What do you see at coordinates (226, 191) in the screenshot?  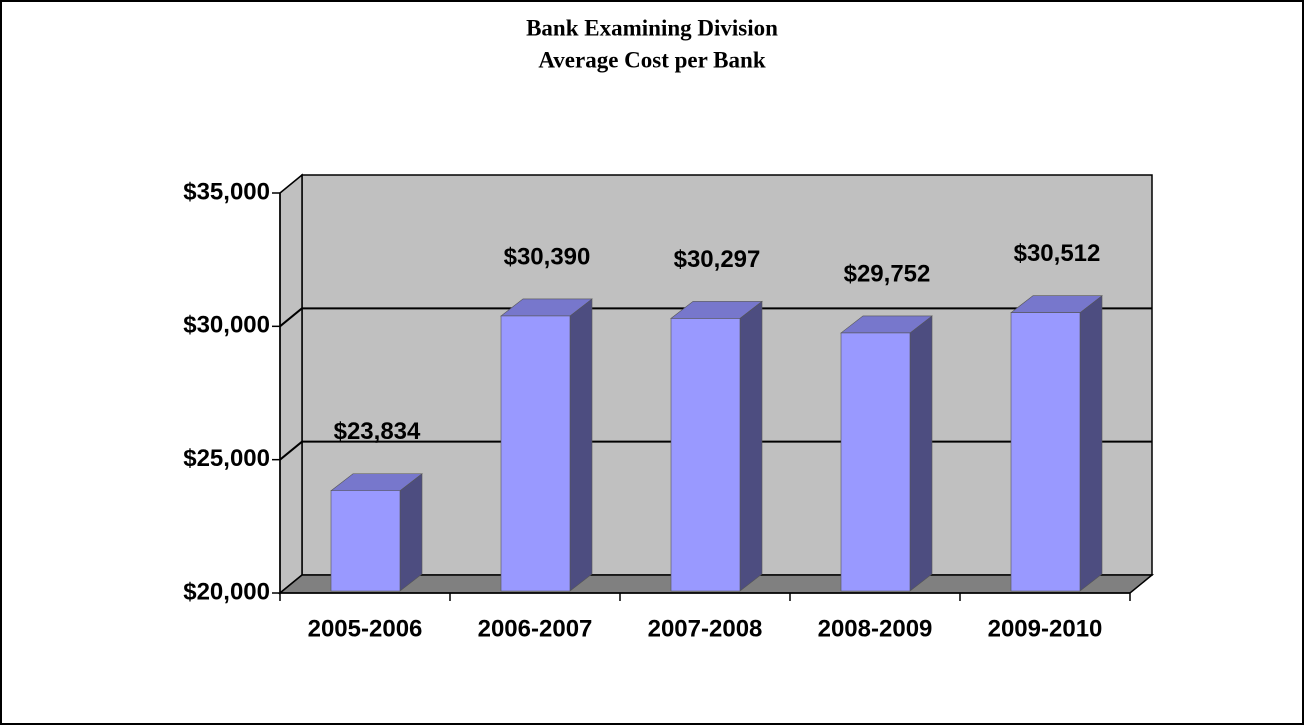 I see `y-tick-label: $35,000` at bounding box center [226, 191].